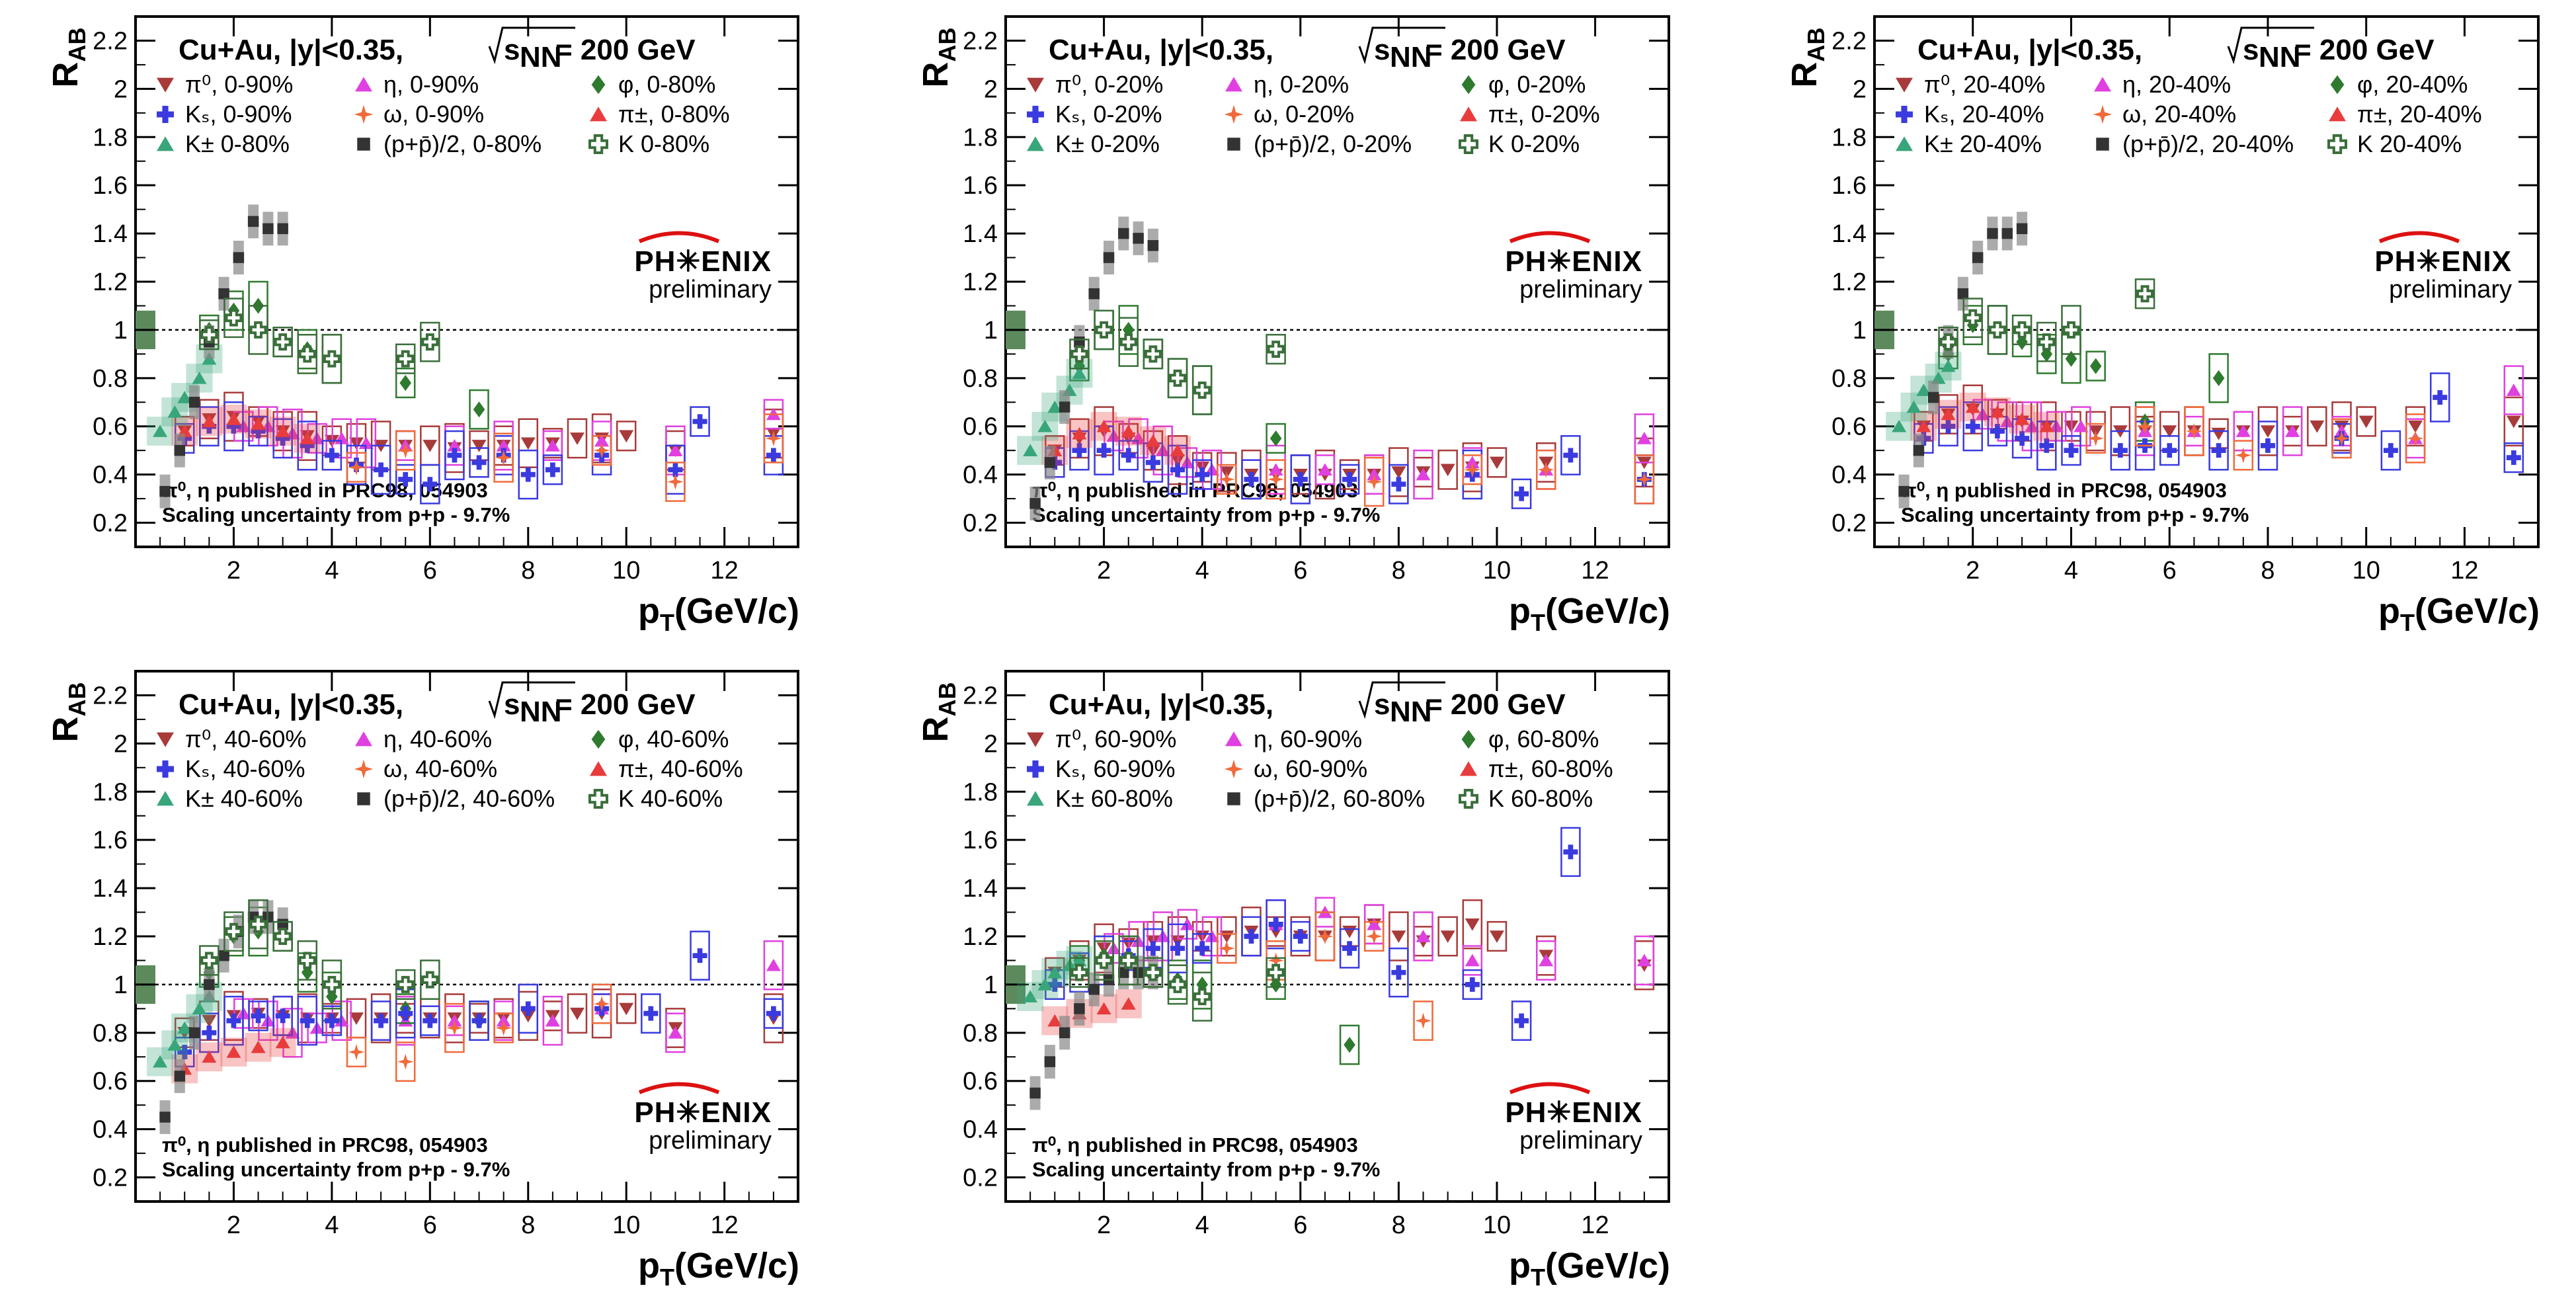 This screenshot has height=1304, width=2576. What do you see at coordinates (77, 699) in the screenshot?
I see `y-axis-title-sub: AB` at bounding box center [77, 699].